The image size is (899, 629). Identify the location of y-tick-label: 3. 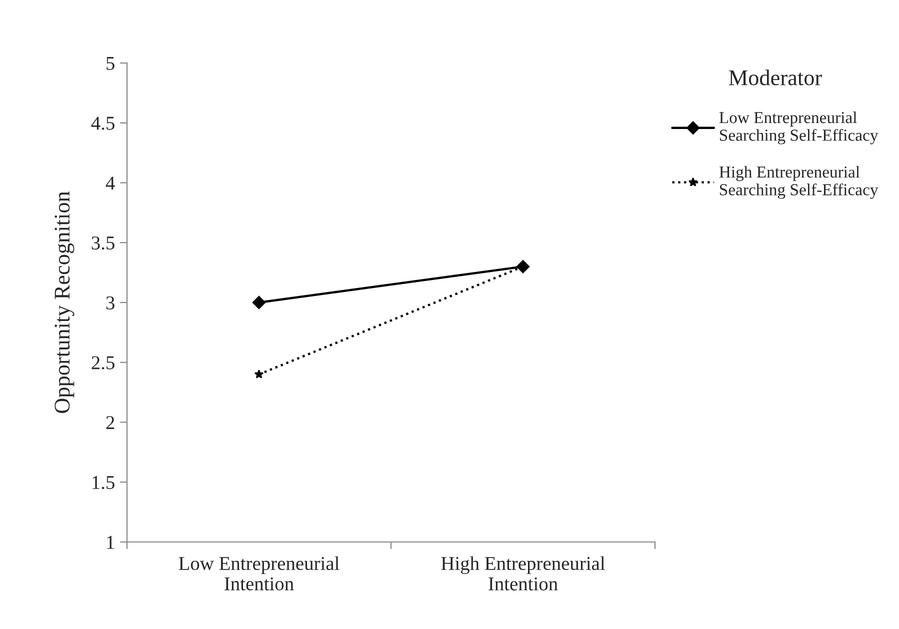
(110, 303).